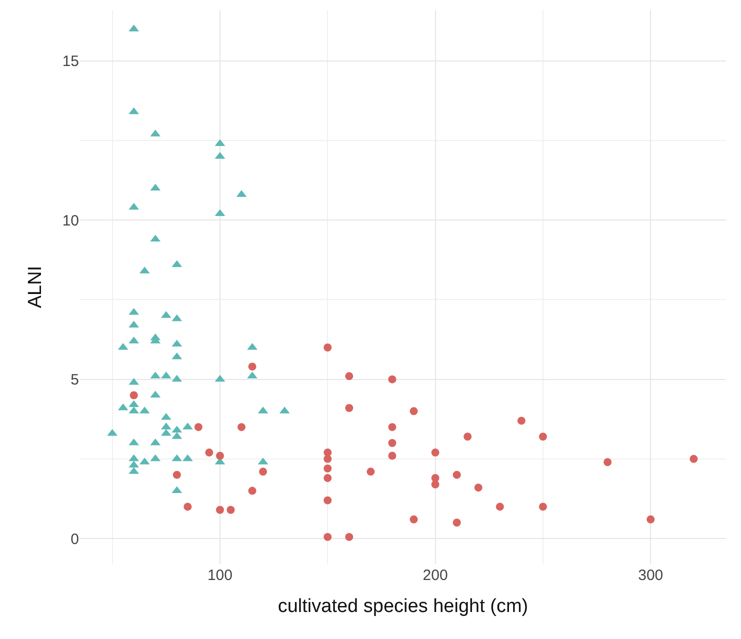  I want to click on y-axis-title: ALNI, so click(35, 287).